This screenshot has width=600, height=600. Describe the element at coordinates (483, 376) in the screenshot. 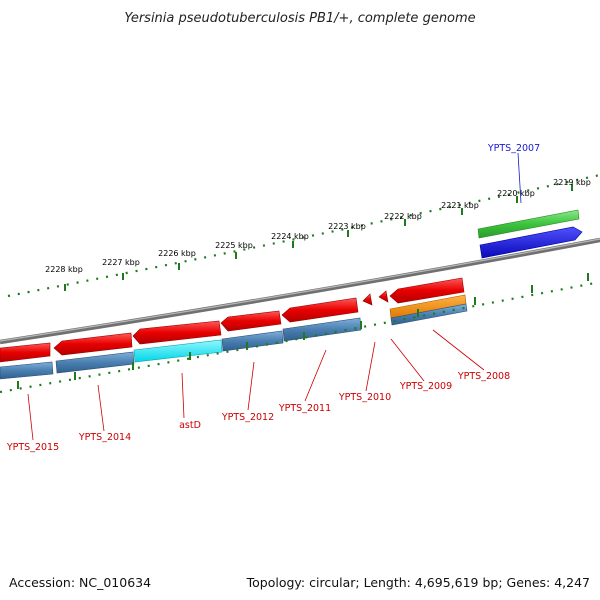

I see `label-ypts-2008: YPTS_2008` at that location.